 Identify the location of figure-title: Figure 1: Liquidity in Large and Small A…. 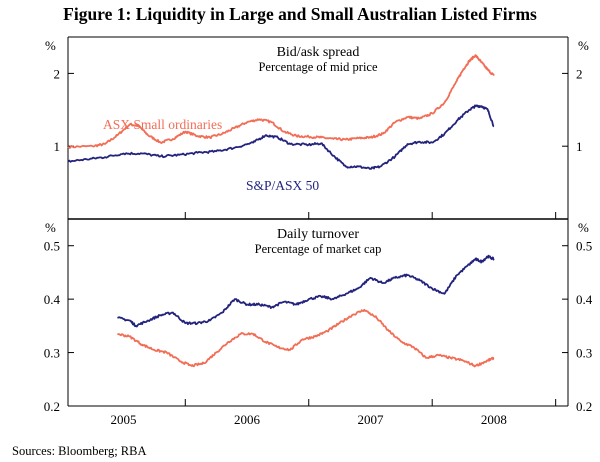
(300, 14).